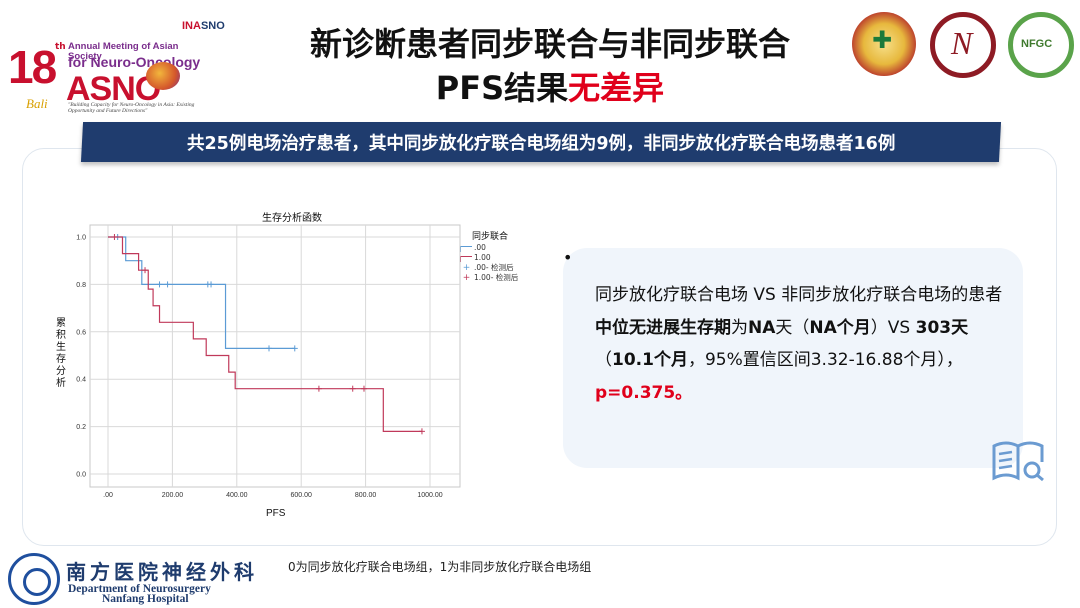  What do you see at coordinates (440, 567) in the screenshot?
I see `group-note: 0为同步放化疗联合电场组，1为非同步放化疗联合电场组` at bounding box center [440, 567].